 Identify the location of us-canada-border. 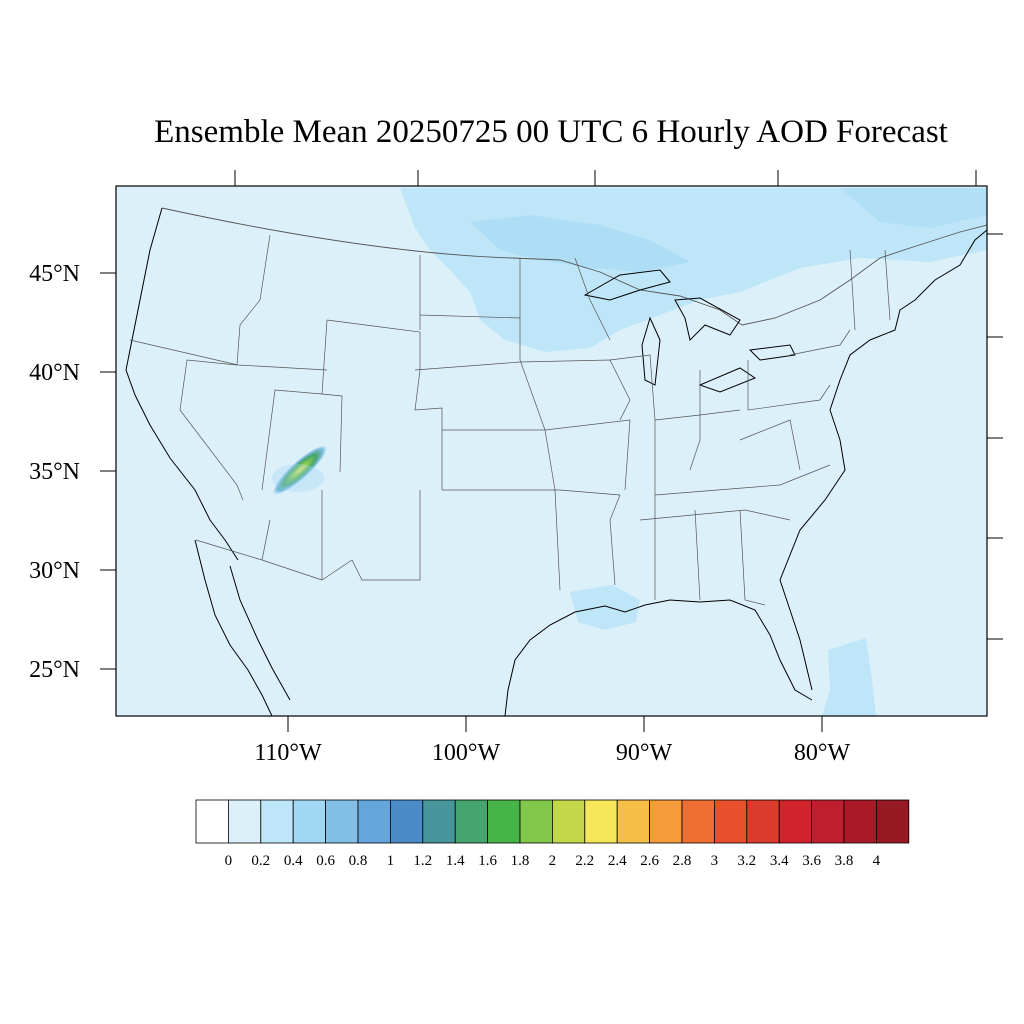
(574, 266).